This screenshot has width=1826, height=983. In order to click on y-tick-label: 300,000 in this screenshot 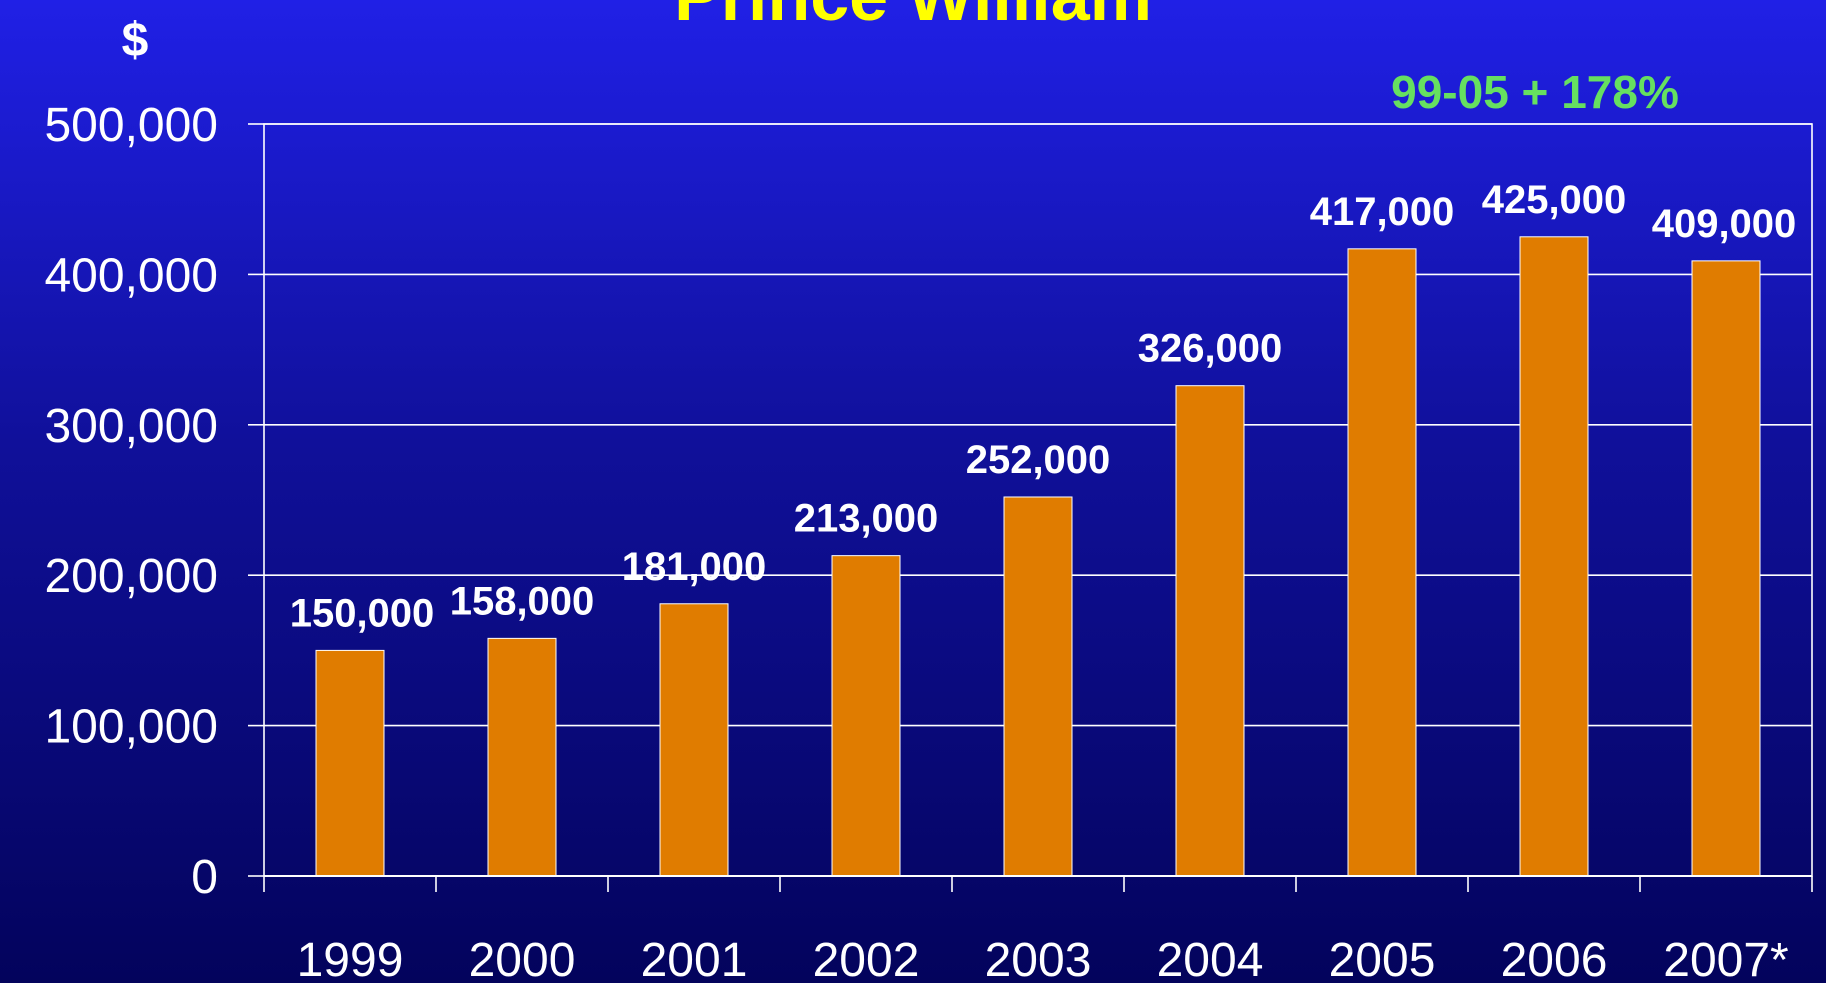, I will do `click(131, 426)`.